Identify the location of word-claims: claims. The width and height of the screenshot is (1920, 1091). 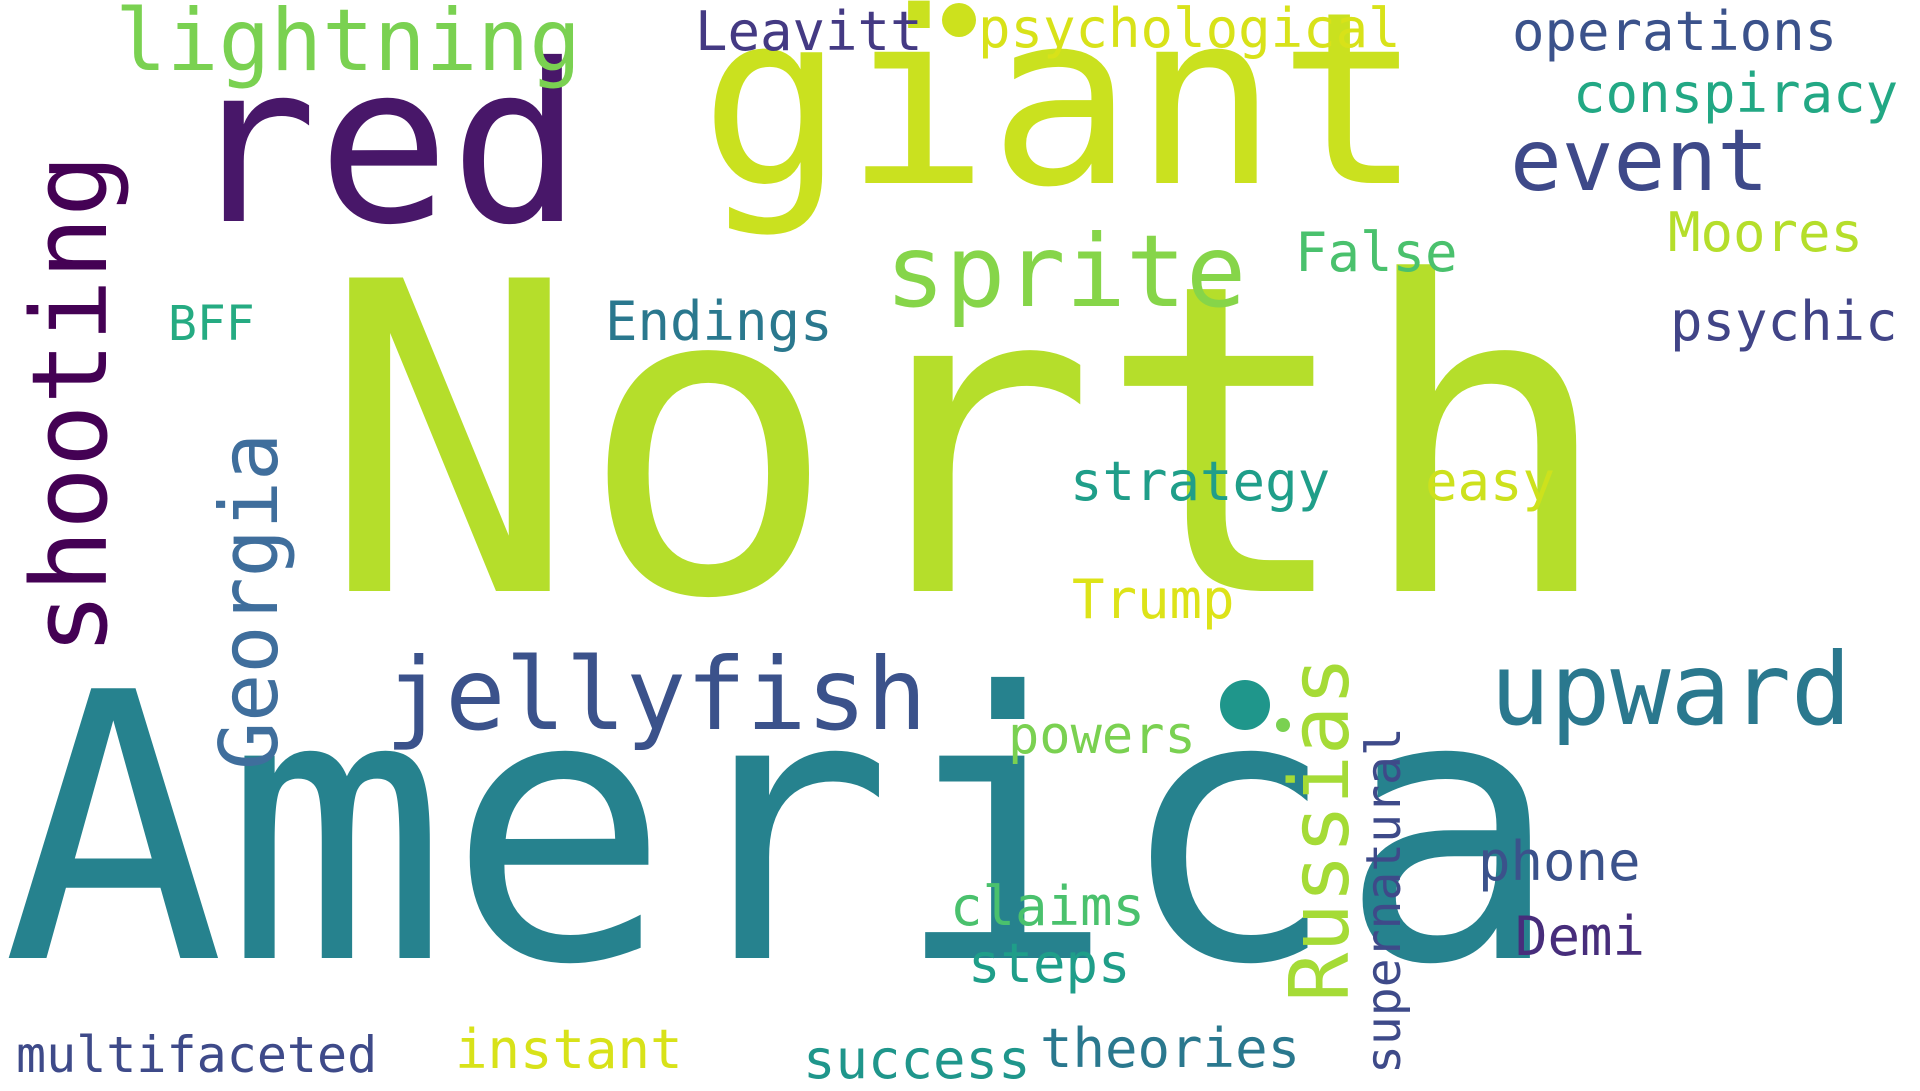
(1048, 906).